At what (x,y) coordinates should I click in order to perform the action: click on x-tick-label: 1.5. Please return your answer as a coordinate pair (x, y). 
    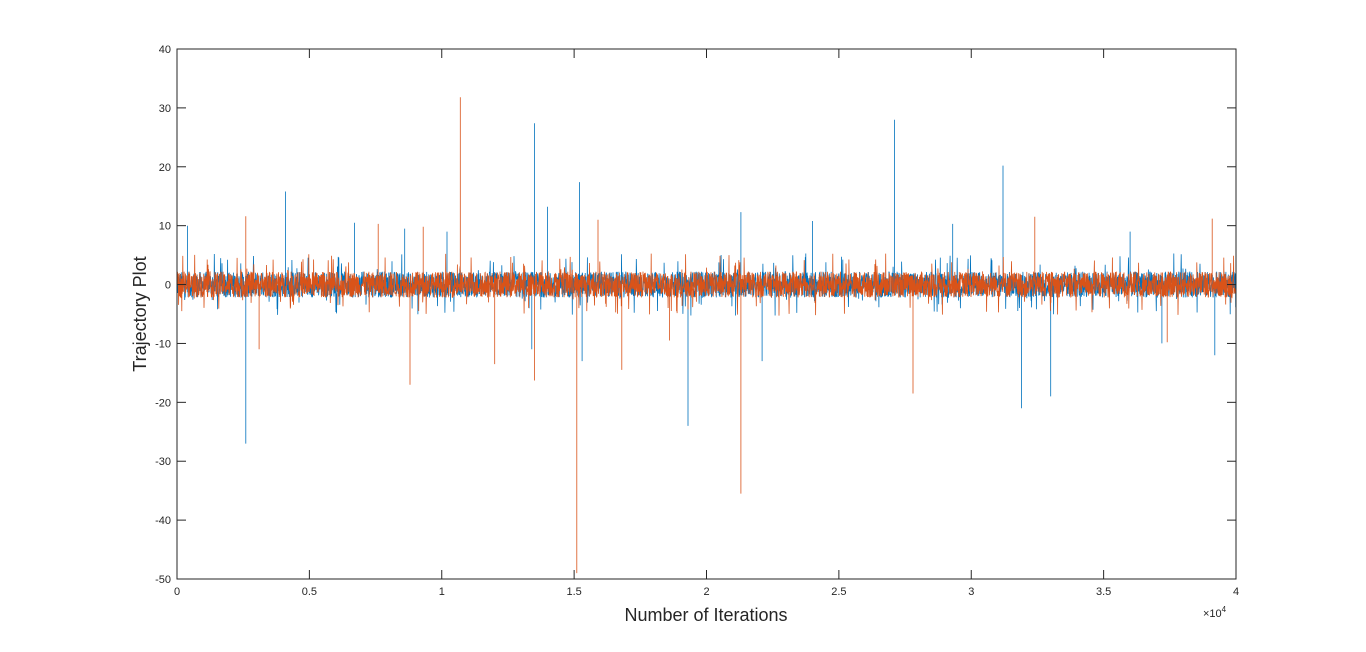
    Looking at the image, I should click on (573, 592).